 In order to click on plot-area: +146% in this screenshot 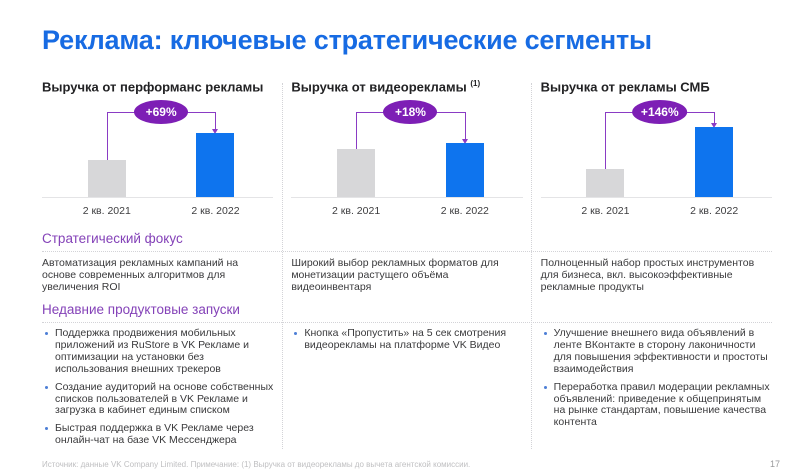, I will do `click(656, 149)`.